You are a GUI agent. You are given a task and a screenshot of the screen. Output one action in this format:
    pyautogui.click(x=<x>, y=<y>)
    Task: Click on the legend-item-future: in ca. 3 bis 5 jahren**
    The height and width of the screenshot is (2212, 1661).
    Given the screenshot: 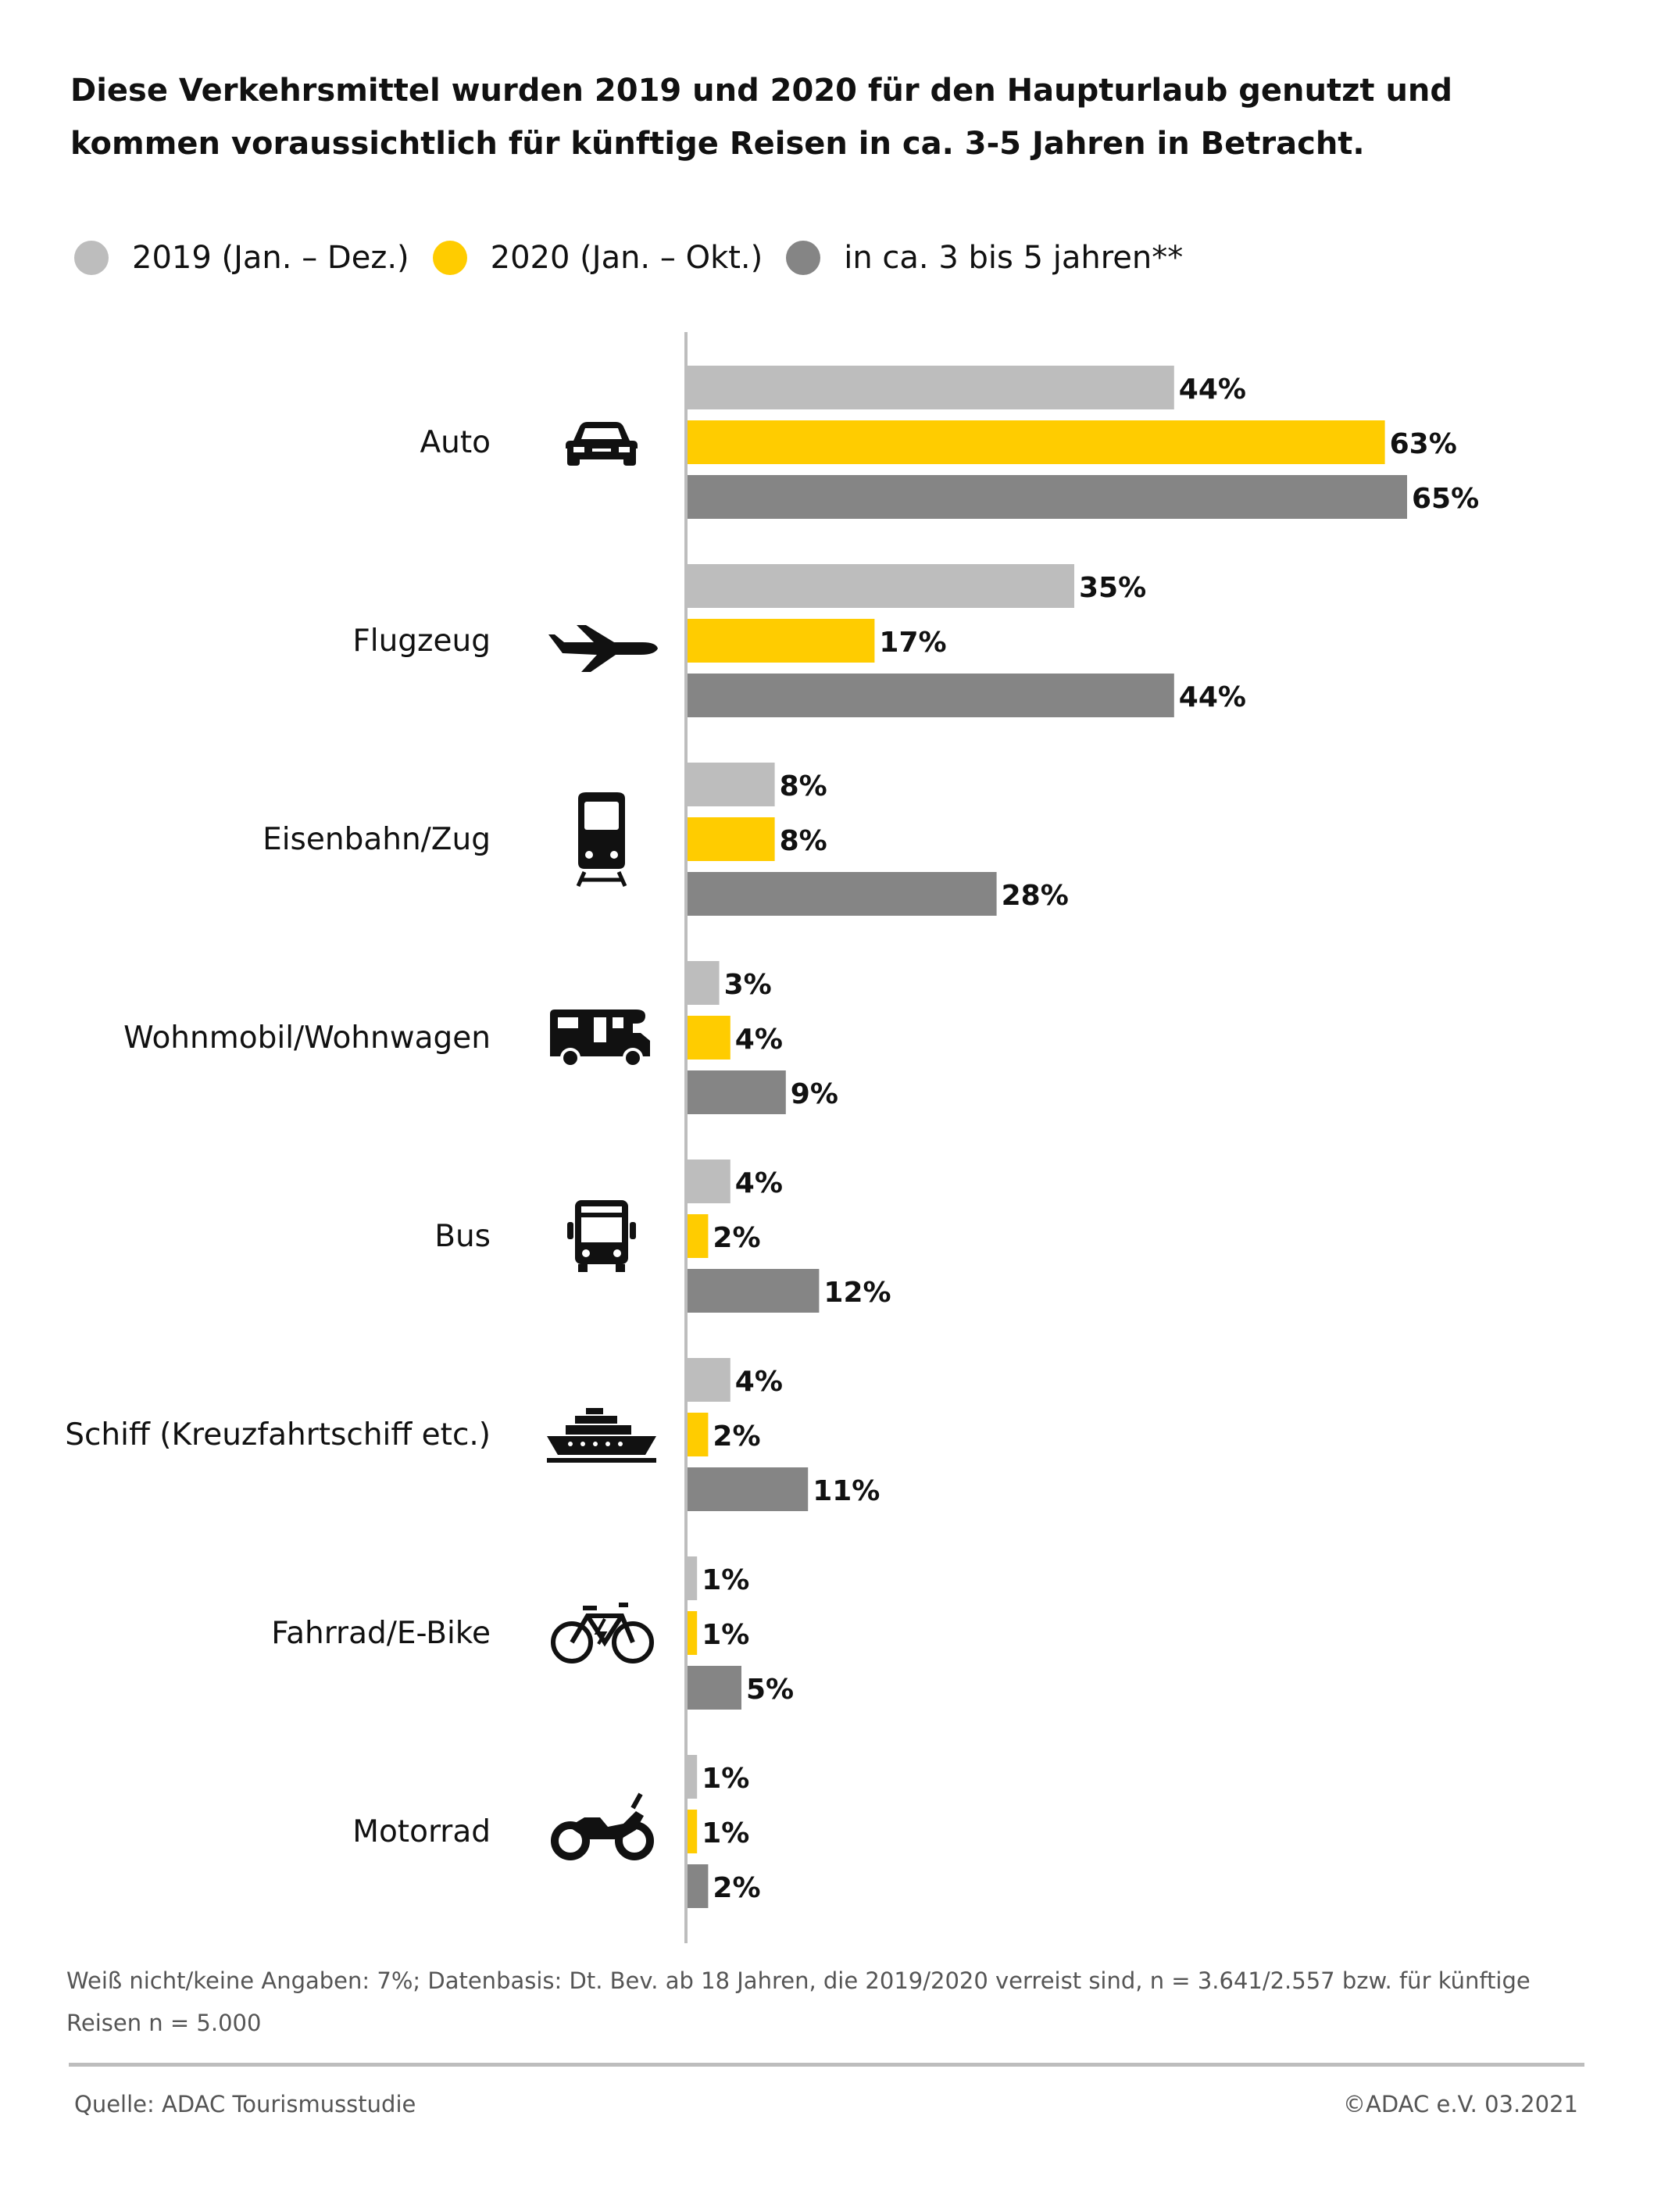 What is the action you would take?
    pyautogui.click(x=984, y=258)
    